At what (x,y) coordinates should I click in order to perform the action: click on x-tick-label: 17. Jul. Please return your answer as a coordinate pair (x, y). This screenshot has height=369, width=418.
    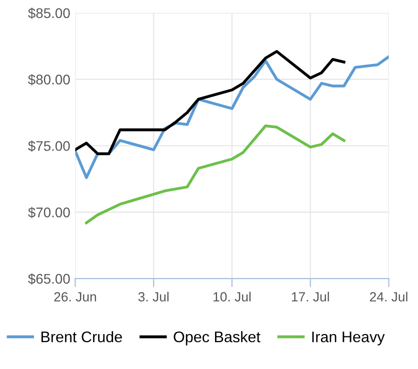
    Looking at the image, I should click on (310, 297).